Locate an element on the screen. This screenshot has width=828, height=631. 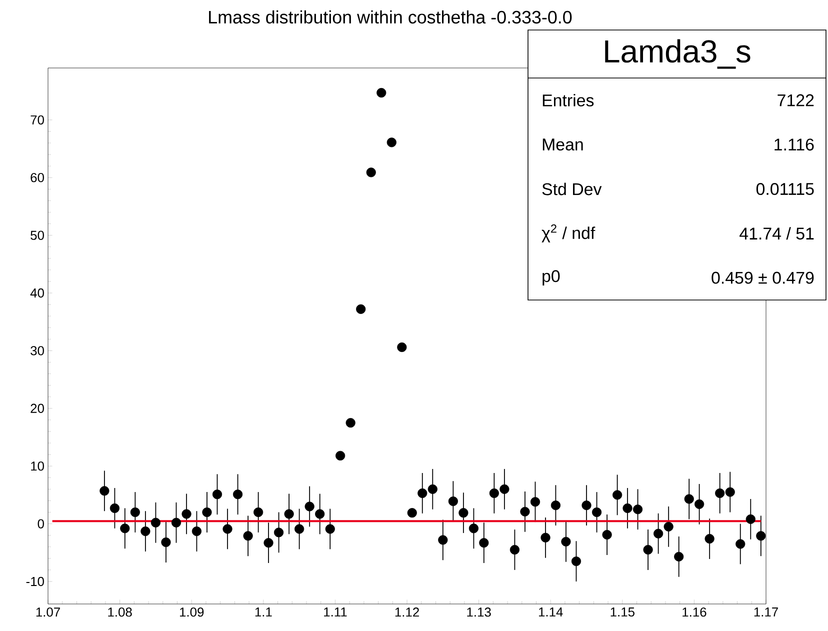
y-tick-label: -10 is located at coordinates (35, 581).